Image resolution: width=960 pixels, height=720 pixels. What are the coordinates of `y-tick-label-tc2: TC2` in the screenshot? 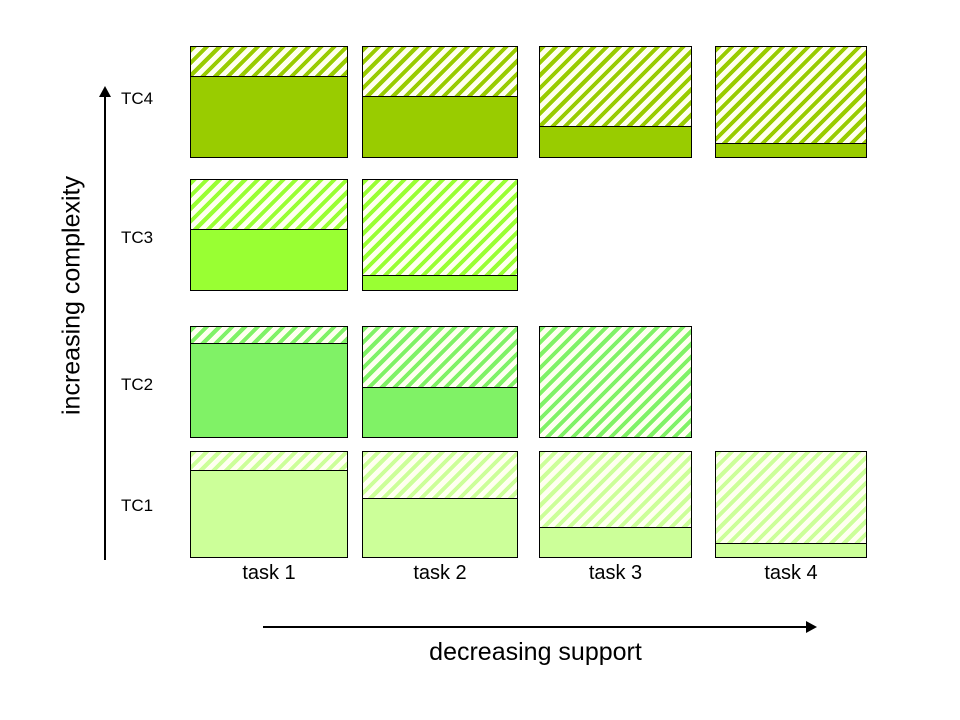 It's located at (137, 384).